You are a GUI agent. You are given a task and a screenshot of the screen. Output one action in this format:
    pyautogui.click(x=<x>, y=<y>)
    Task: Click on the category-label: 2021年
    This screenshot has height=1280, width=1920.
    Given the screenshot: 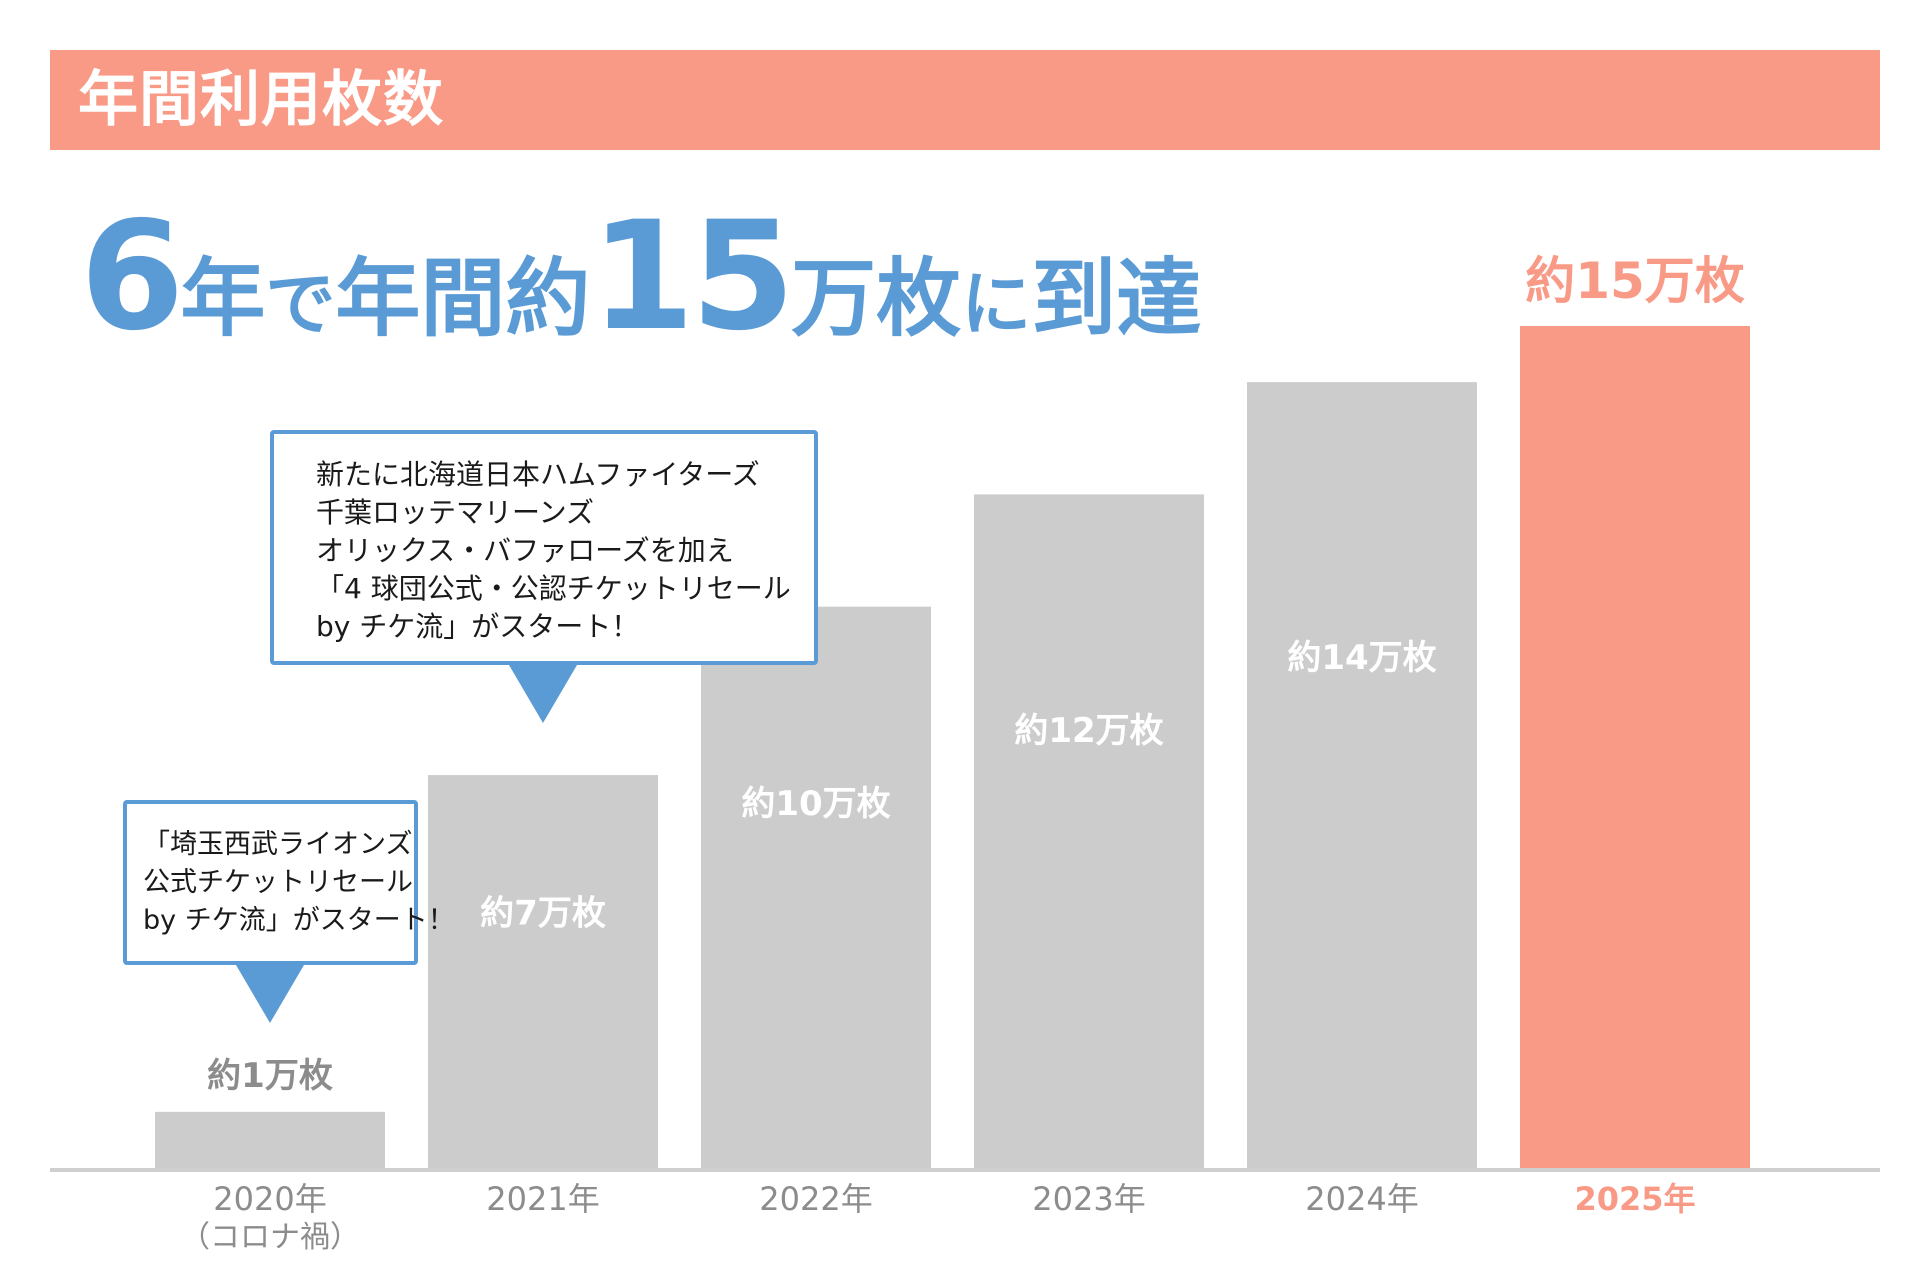 What is the action you would take?
    pyautogui.click(x=542, y=1199)
    